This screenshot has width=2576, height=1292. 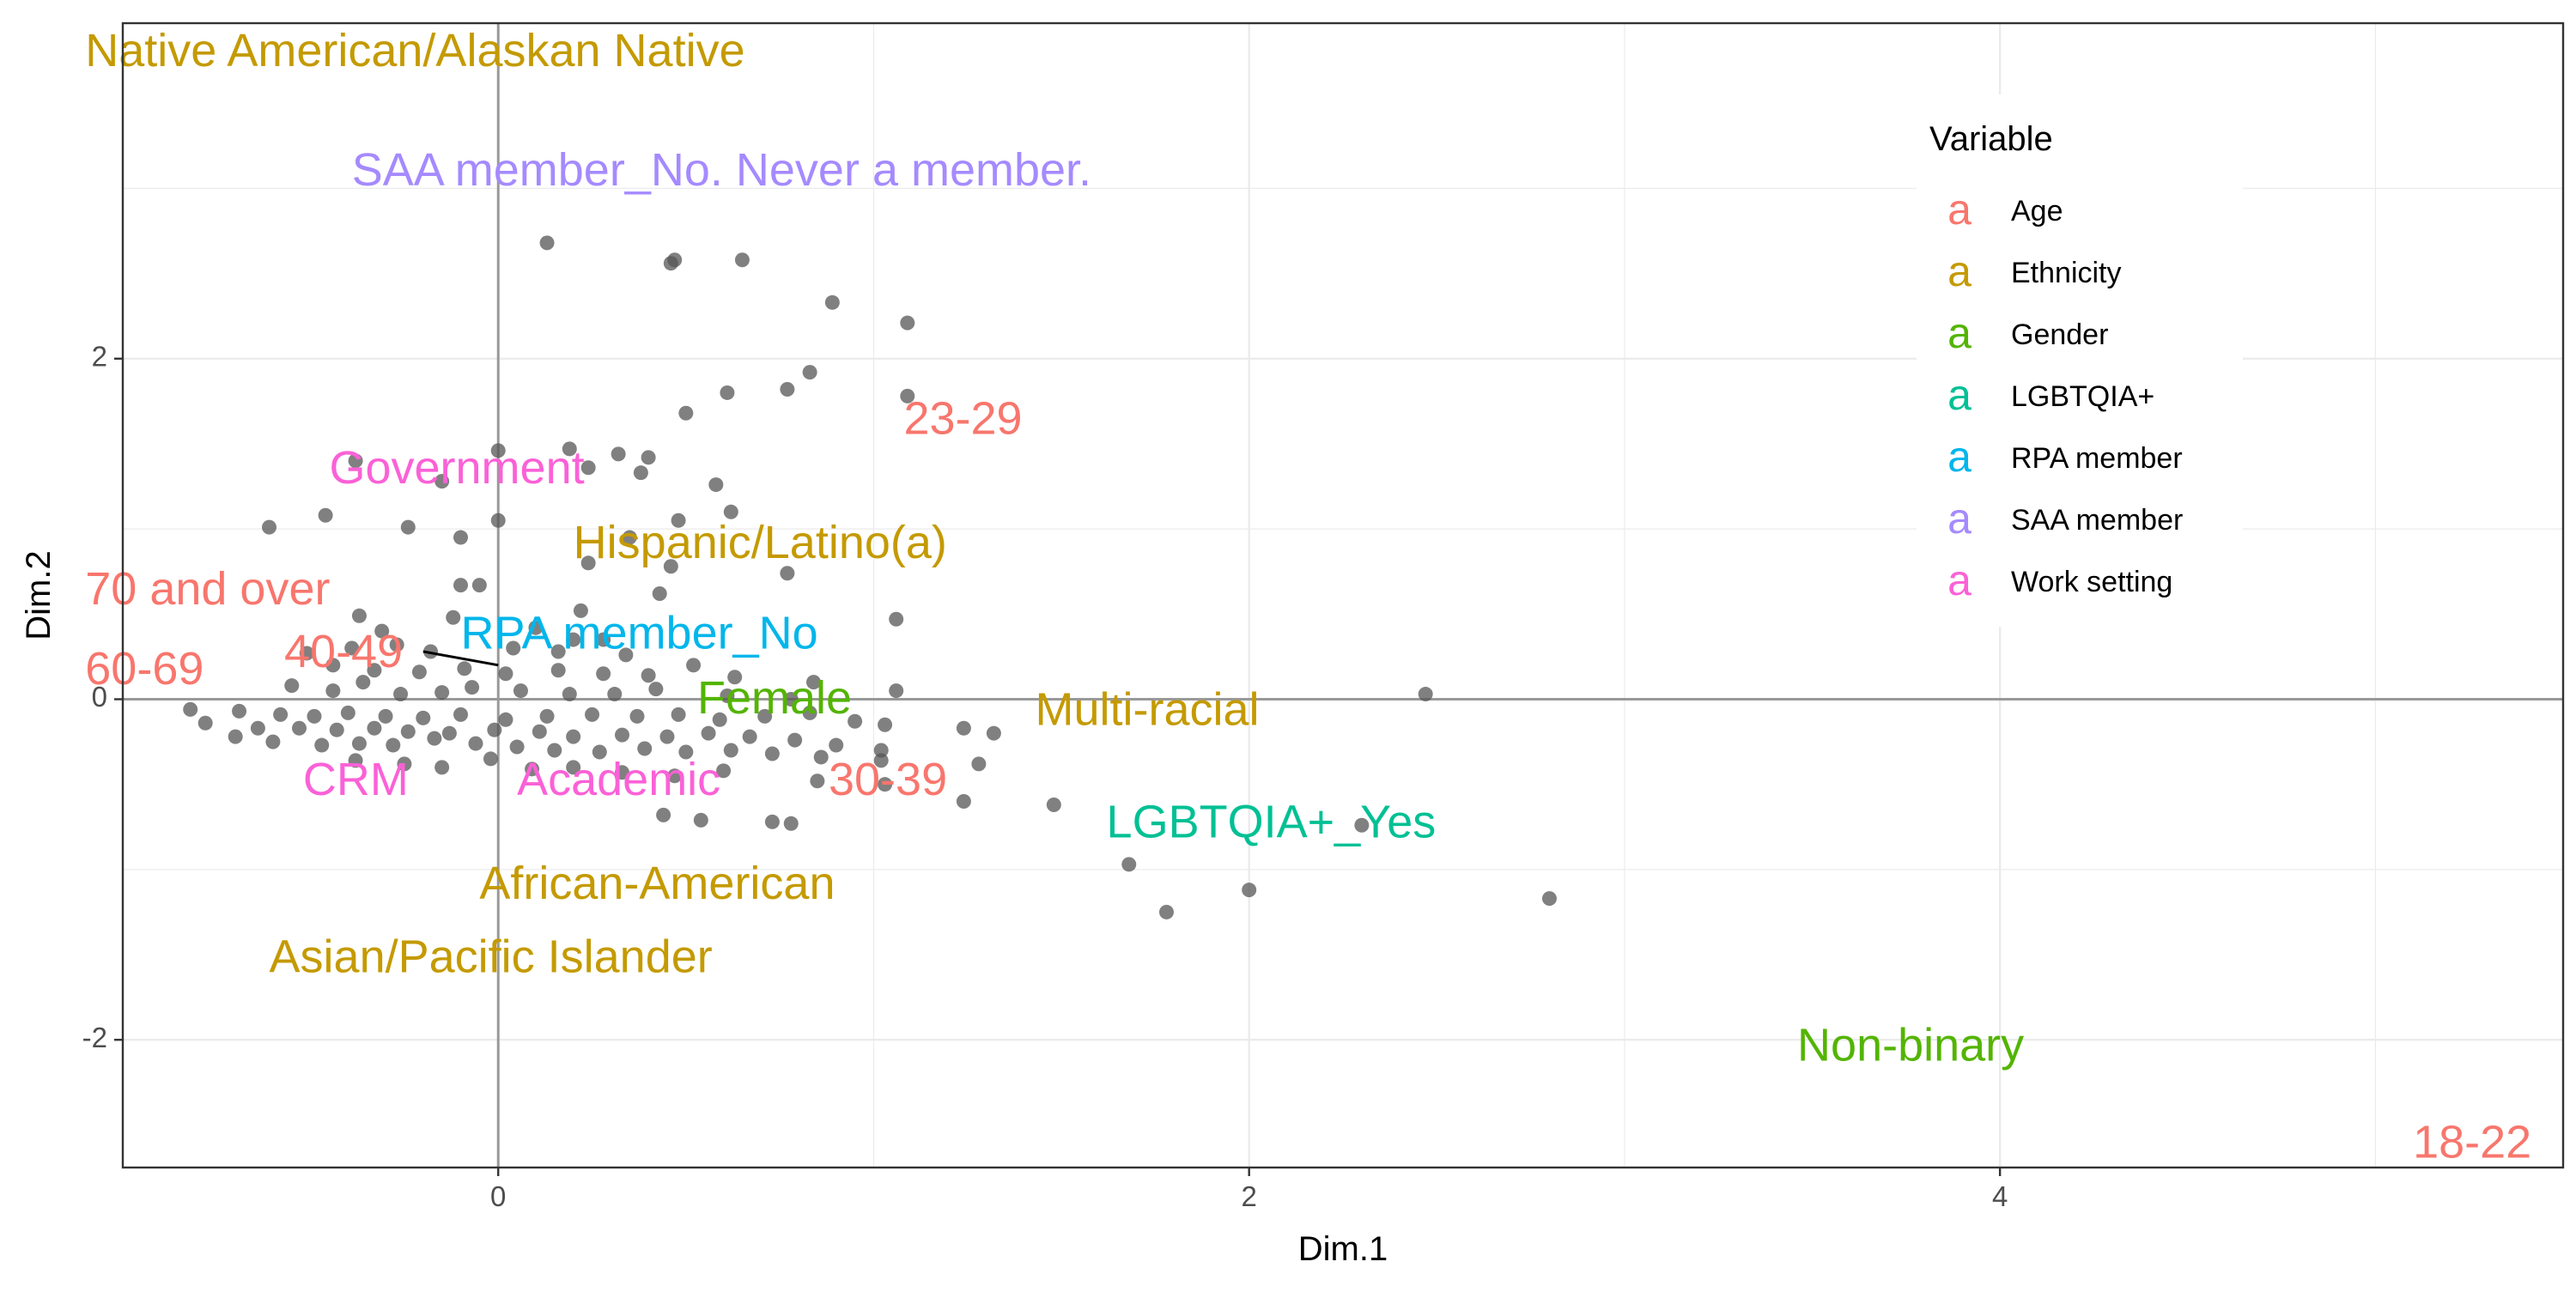 I want to click on category-label: CRM, so click(x=356, y=779).